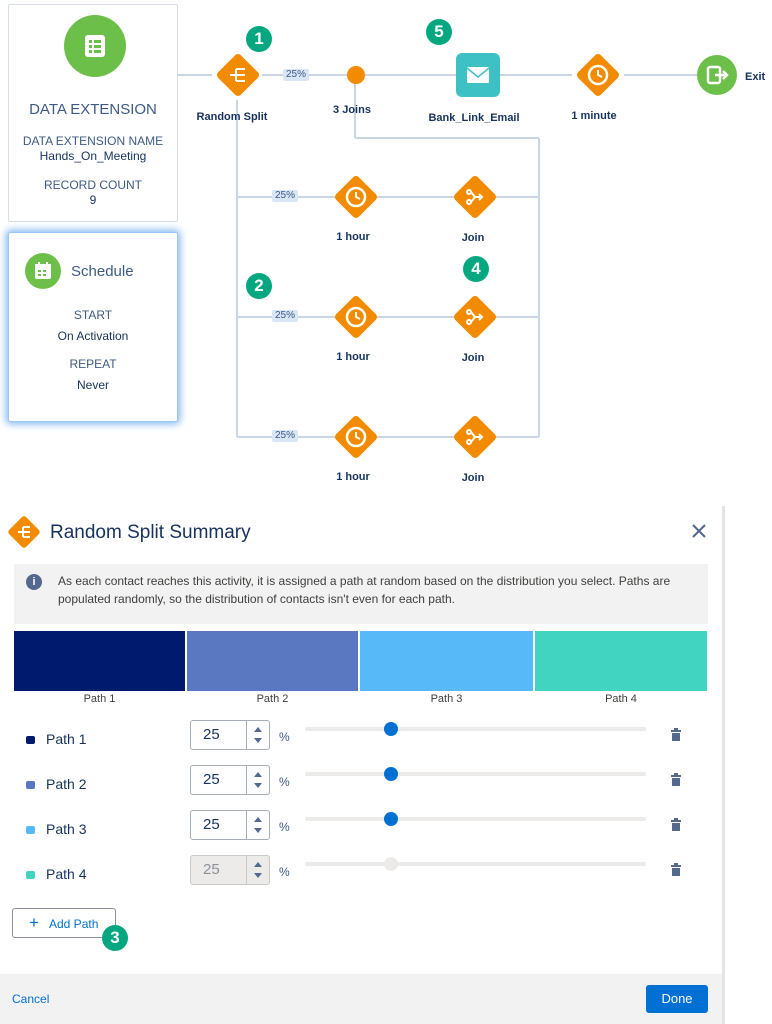 This screenshot has height=1024, width=772. I want to click on email-node, so click(478, 75).